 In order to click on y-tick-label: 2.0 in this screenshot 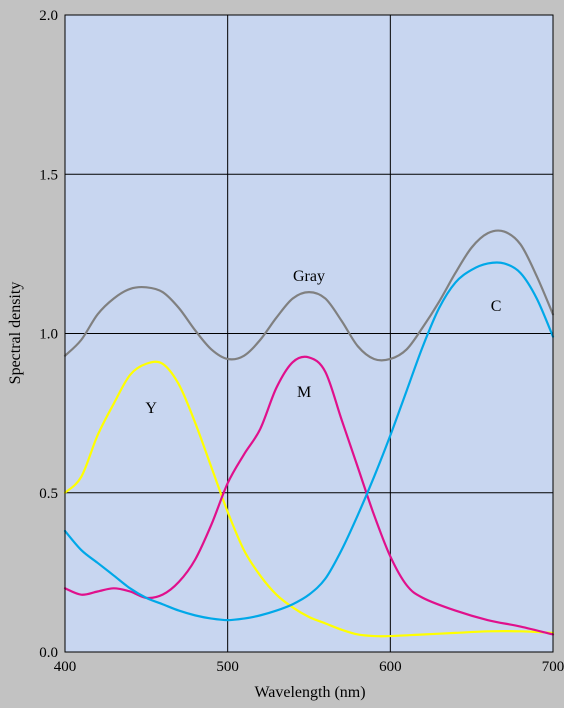, I will do `click(48, 16)`.